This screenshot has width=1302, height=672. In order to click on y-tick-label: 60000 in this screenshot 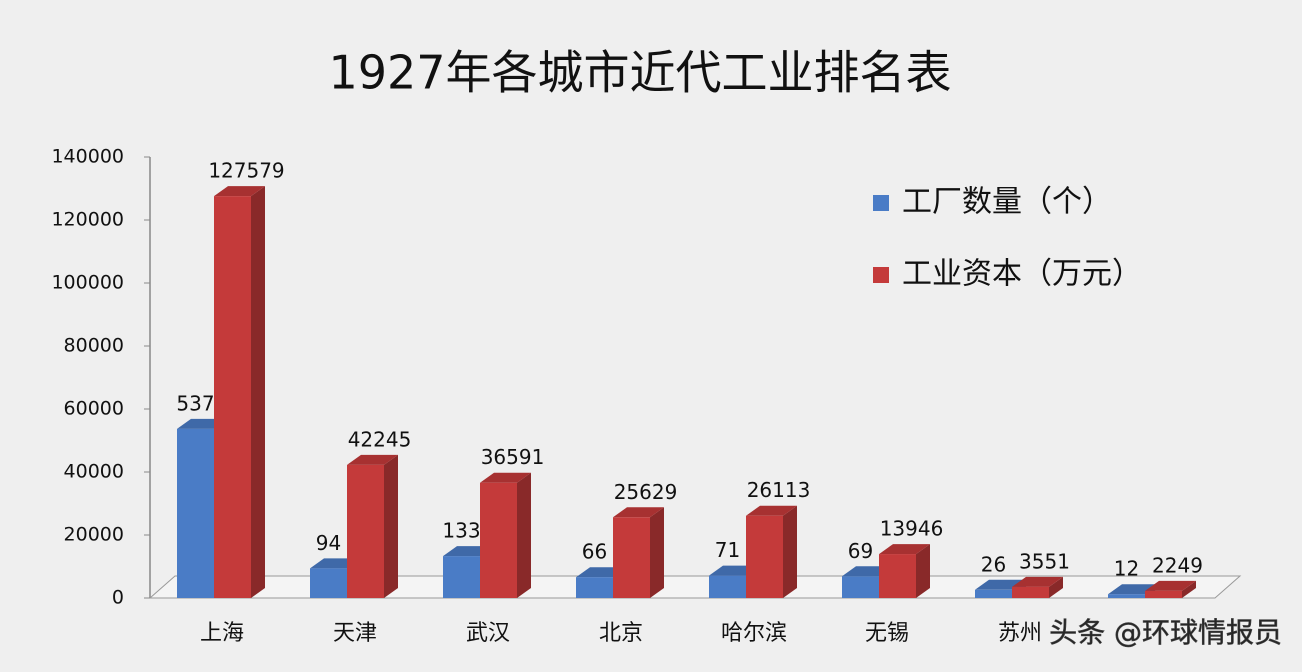, I will do `click(94, 409)`.